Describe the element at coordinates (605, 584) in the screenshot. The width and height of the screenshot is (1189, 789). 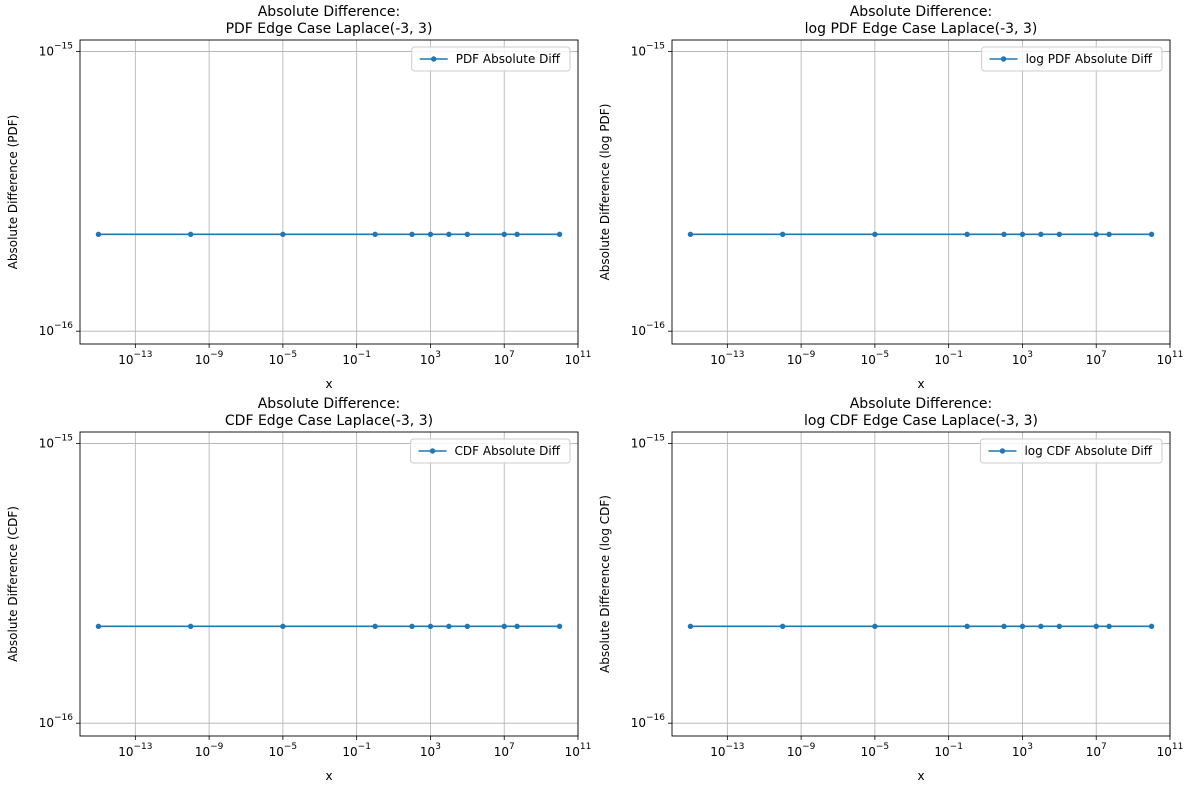
I see `y-axis-label: Absolute Difference (log CDF)` at that location.